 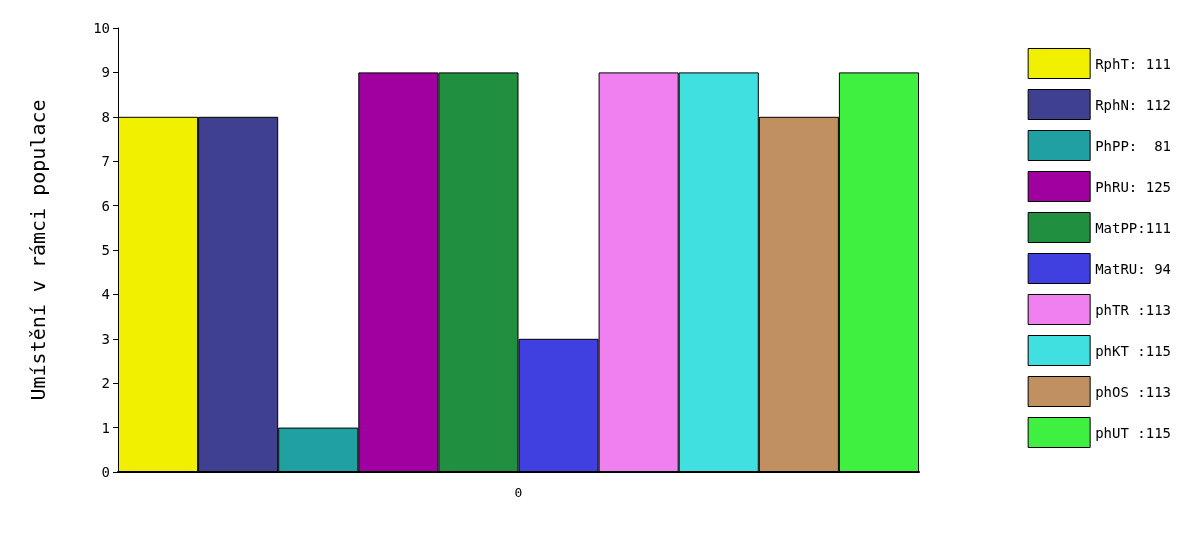 What do you see at coordinates (1133, 145) in the screenshot?
I see `legend-label: PhPP: 81` at bounding box center [1133, 145].